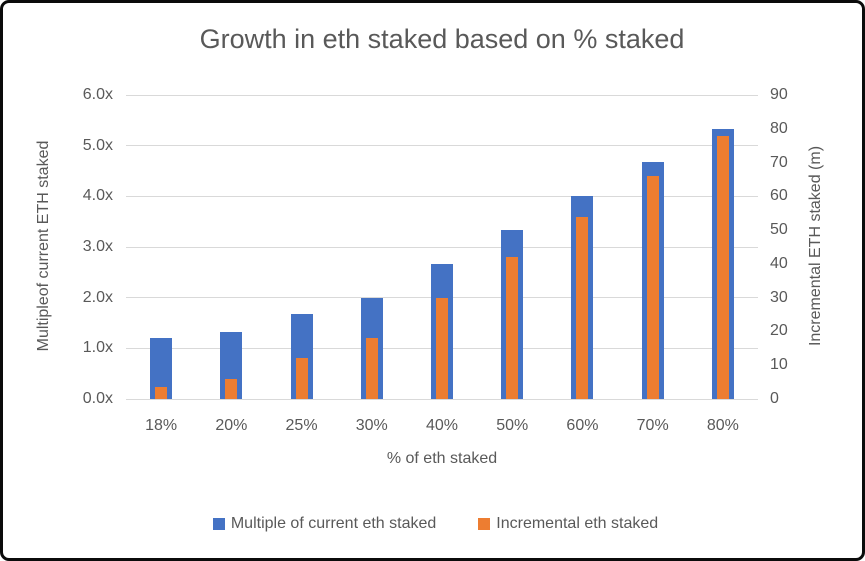 This screenshot has height=561, width=865. What do you see at coordinates (97, 297) in the screenshot?
I see `left-axis-tick-label: 2.0x` at bounding box center [97, 297].